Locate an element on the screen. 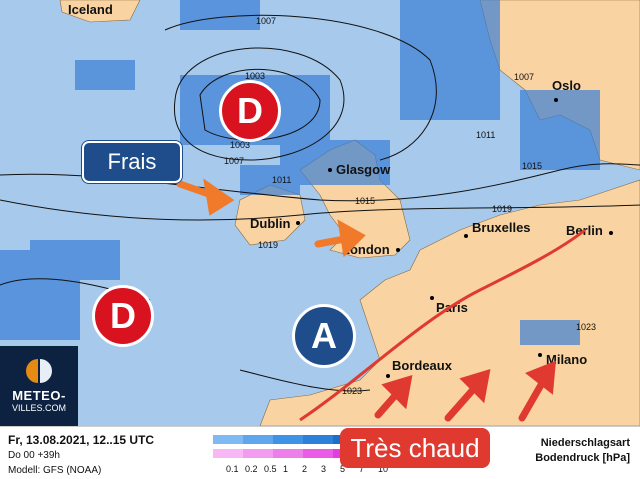 The image size is (640, 479). legend-title-precip: Niederschlagsart is located at coordinates (585, 443).